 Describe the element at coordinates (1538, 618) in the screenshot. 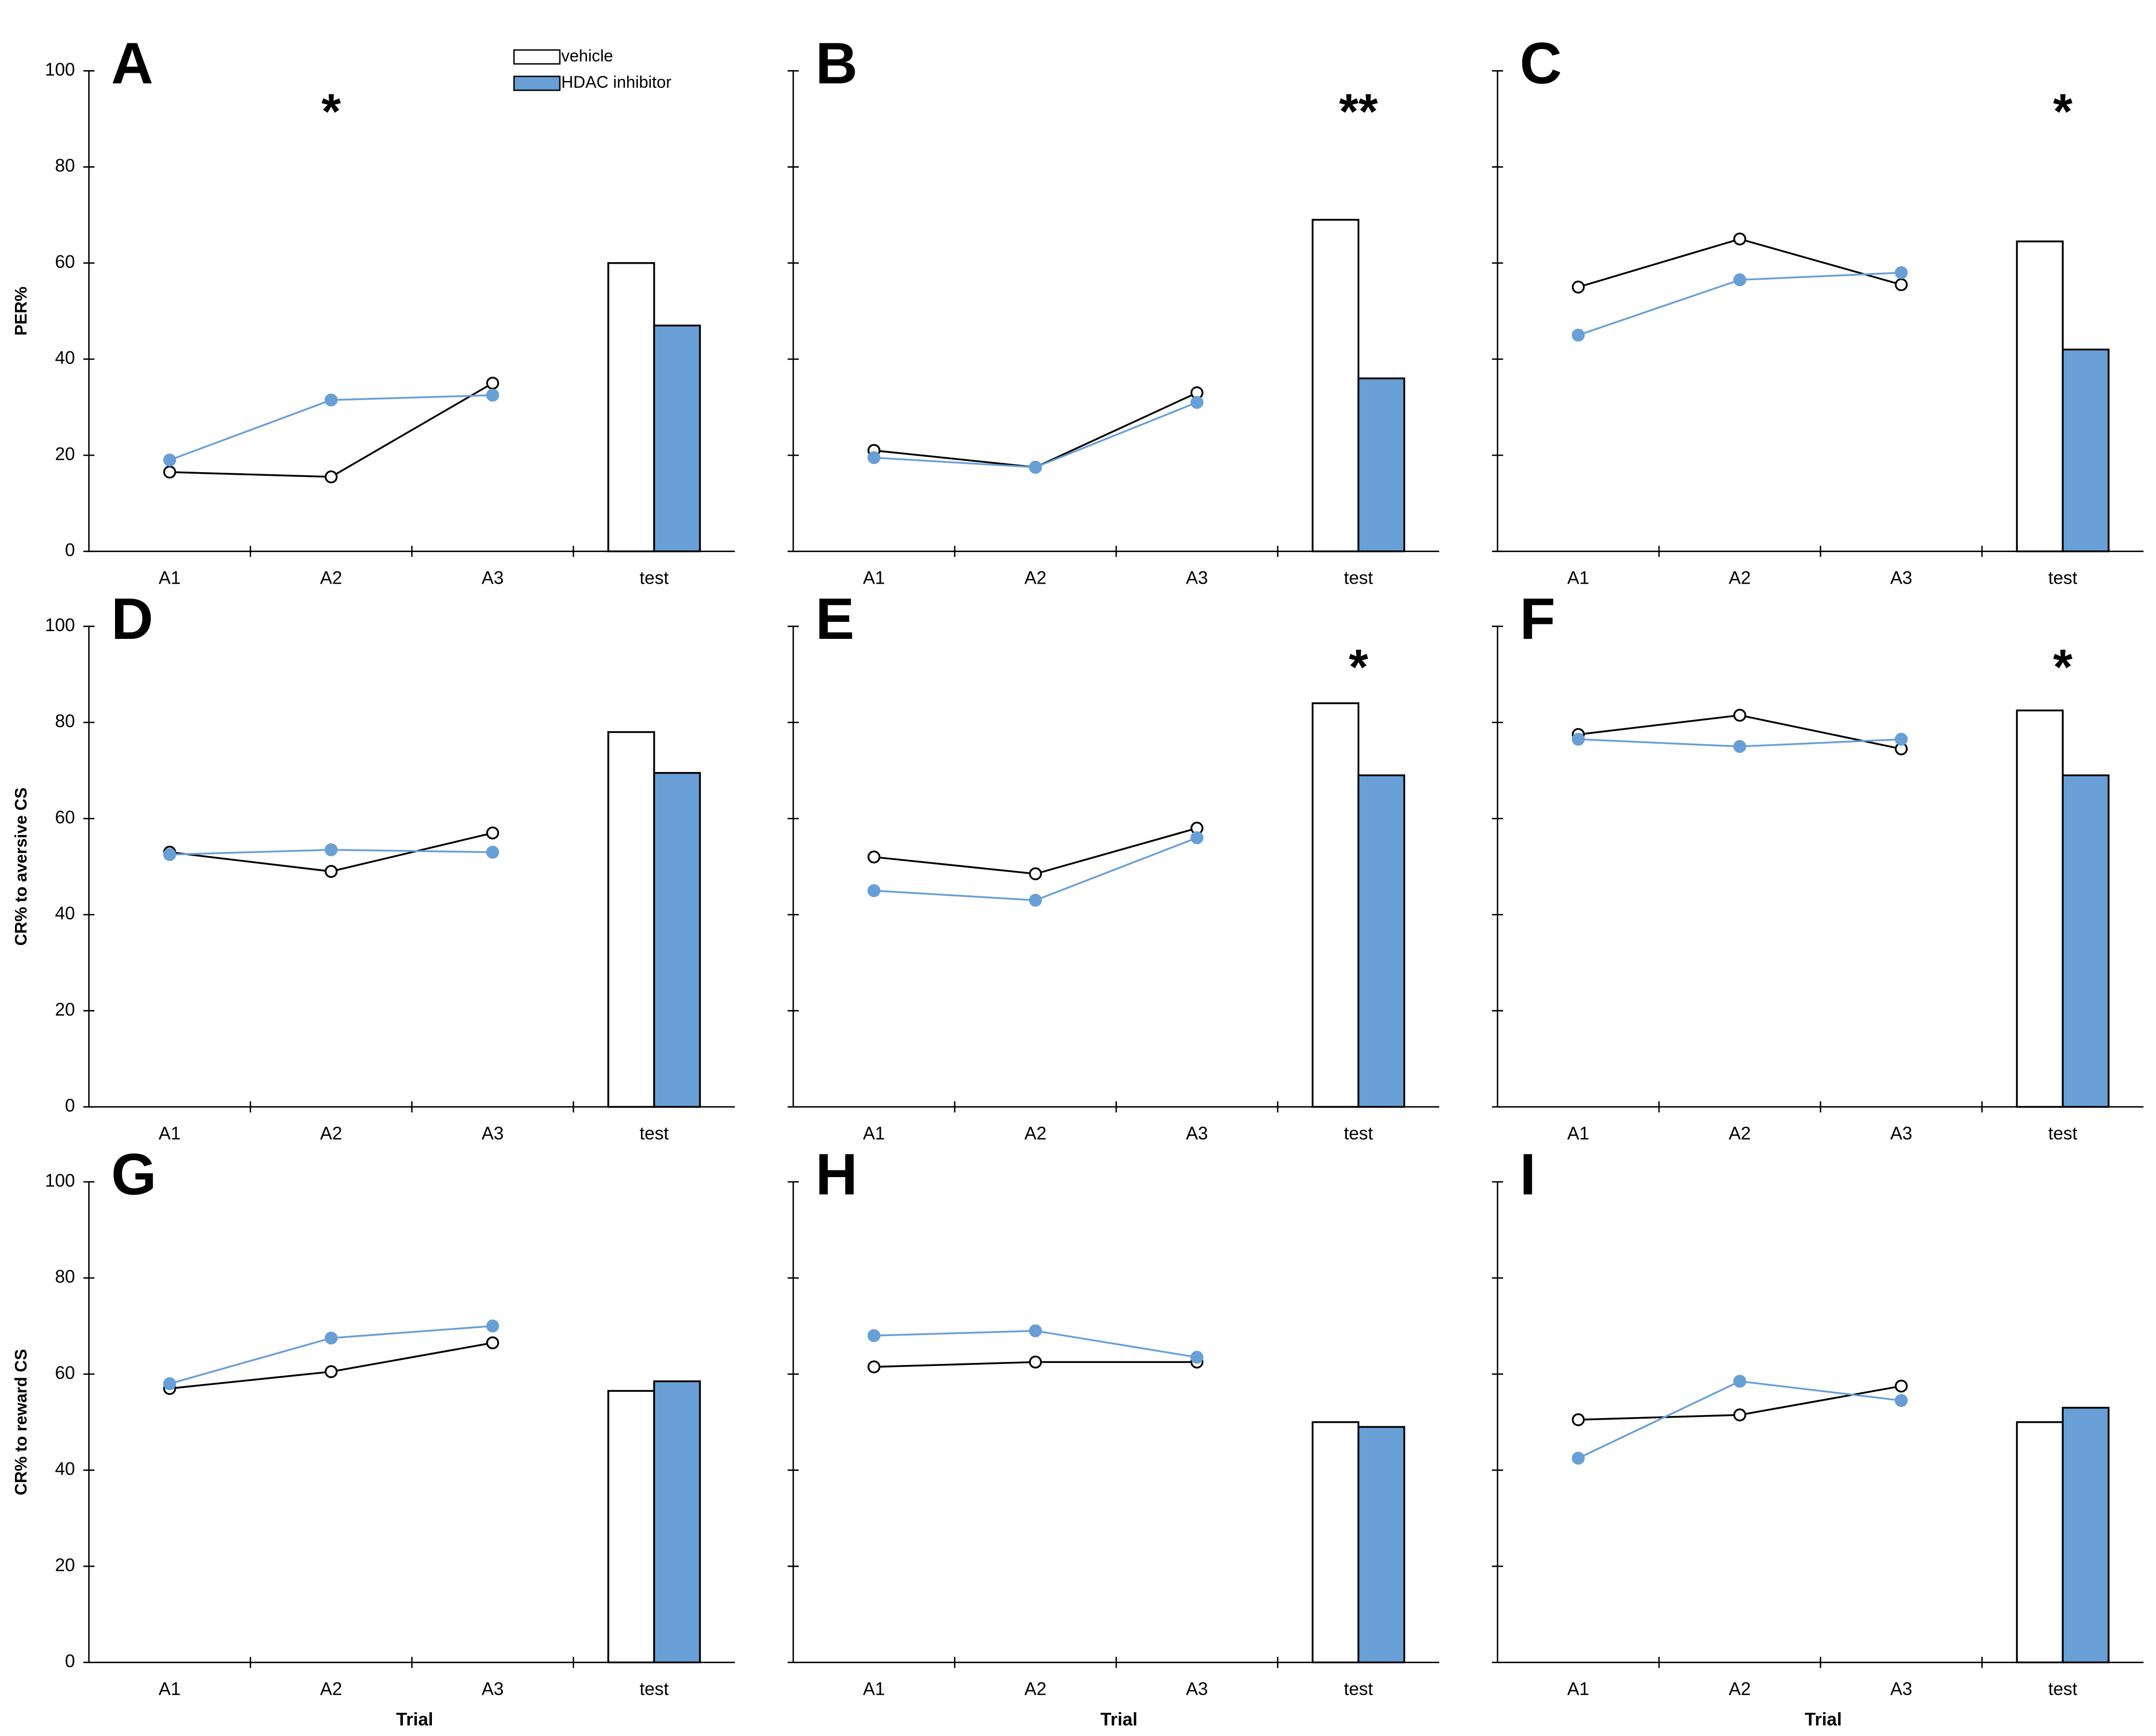

I see `panel-label: F` at that location.